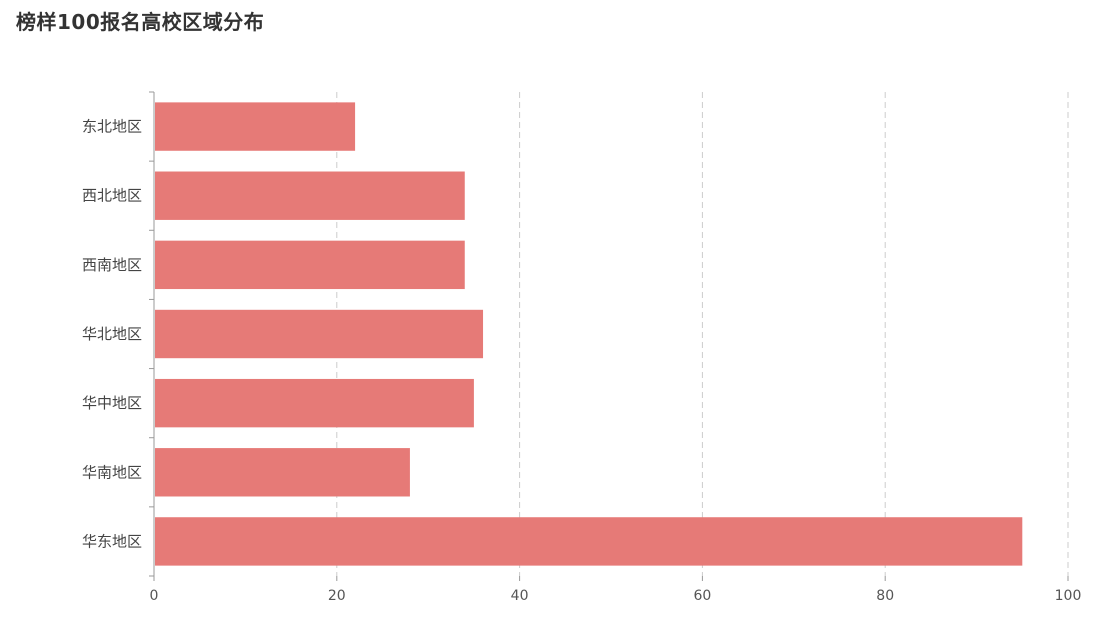 This screenshot has width=1099, height=626. What do you see at coordinates (112, 541) in the screenshot?
I see `category-label: 华东地区` at bounding box center [112, 541].